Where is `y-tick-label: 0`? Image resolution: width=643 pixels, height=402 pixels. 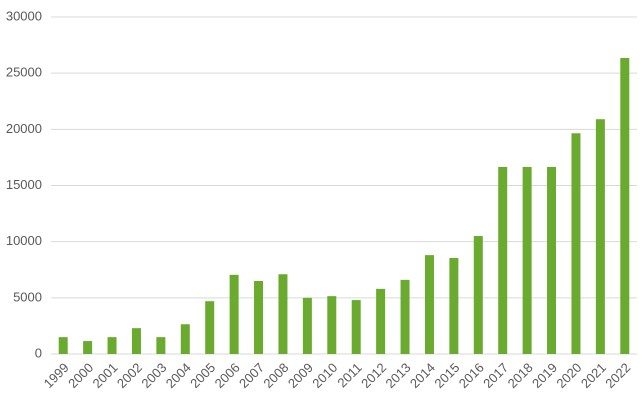
y-tick-label: 0 is located at coordinates (38, 352).